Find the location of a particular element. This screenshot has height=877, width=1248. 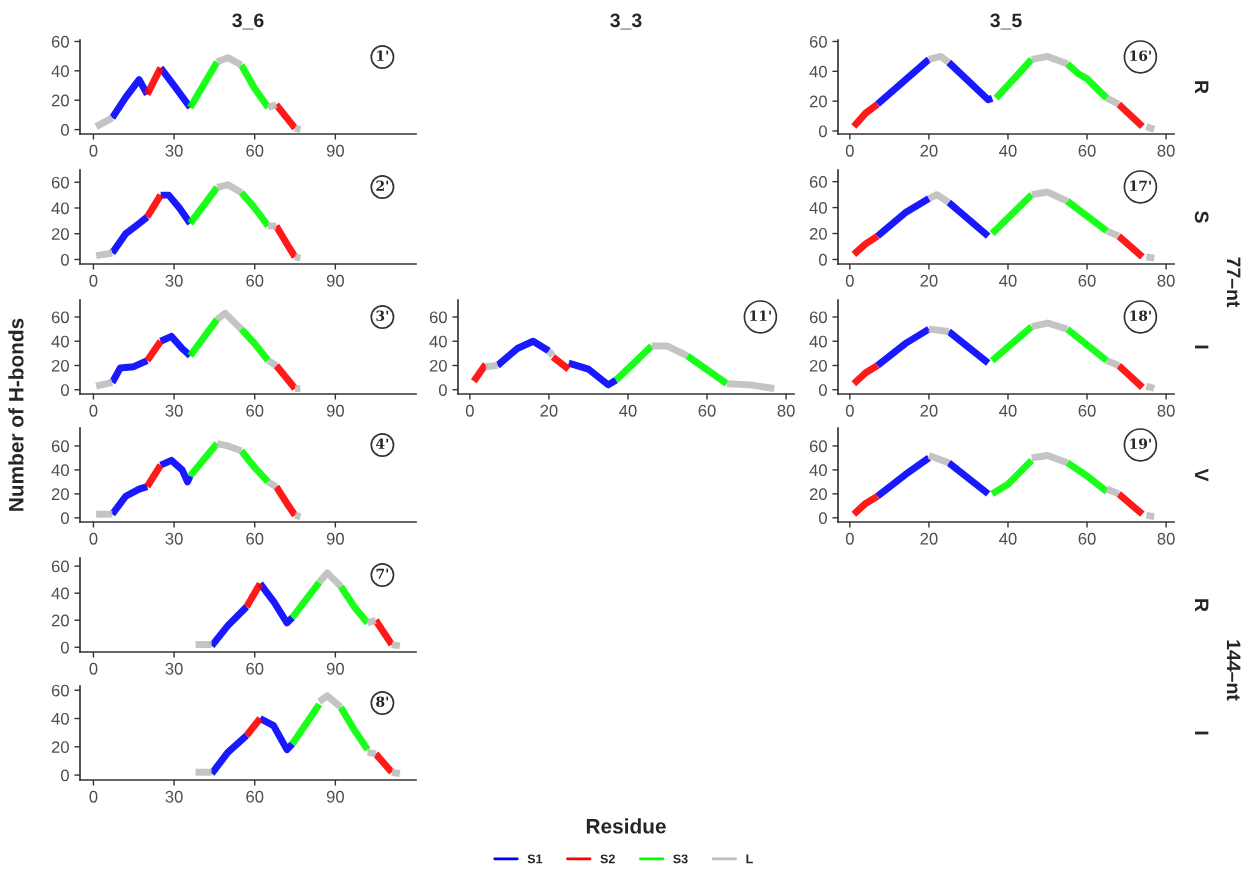

legend-label: S1 is located at coordinates (535, 859).